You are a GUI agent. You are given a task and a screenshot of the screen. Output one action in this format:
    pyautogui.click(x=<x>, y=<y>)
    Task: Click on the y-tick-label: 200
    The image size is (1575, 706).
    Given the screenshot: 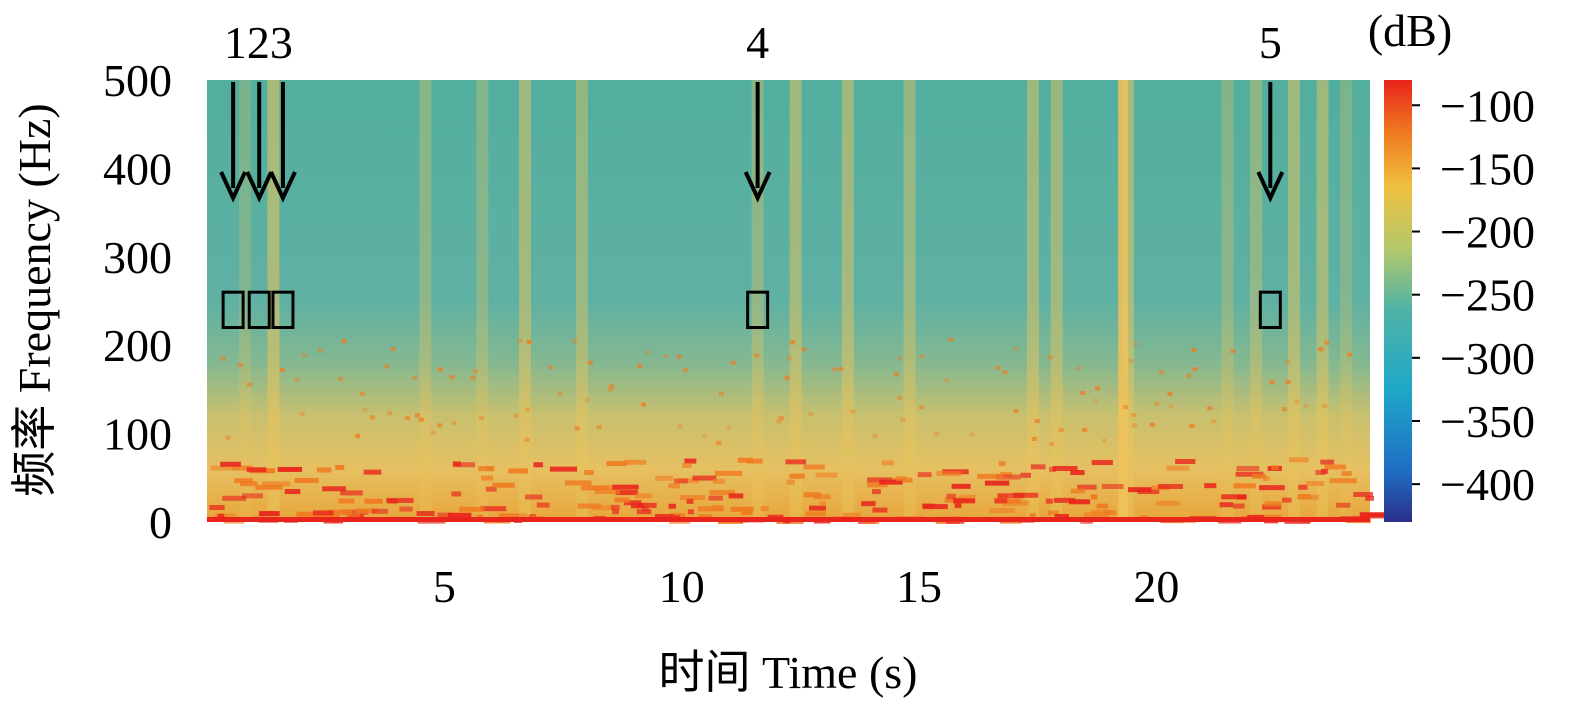 What is the action you would take?
    pyautogui.click(x=137, y=345)
    